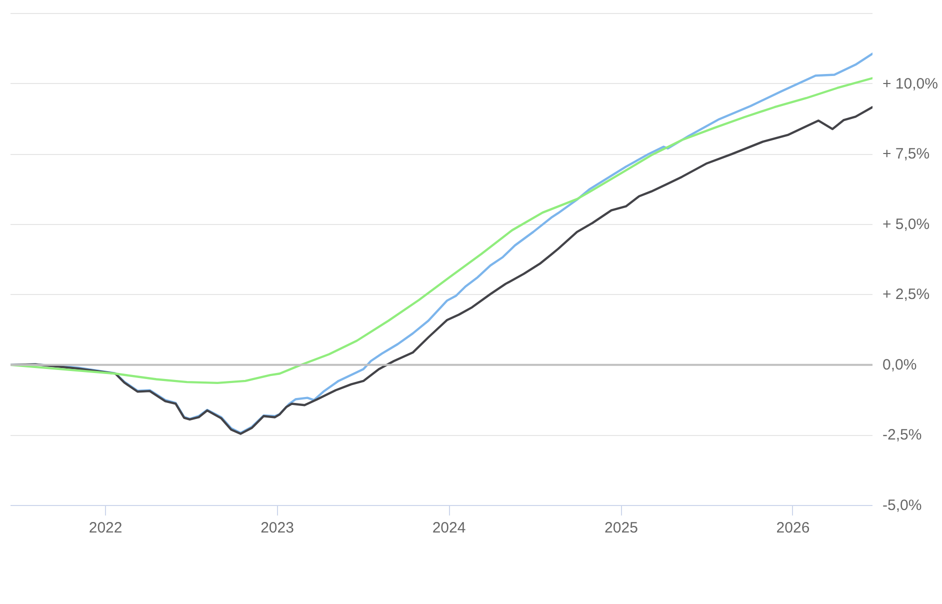 The height and width of the screenshot is (604, 942). Describe the element at coordinates (793, 528) in the screenshot. I see `x-tick-label: 2026` at that location.